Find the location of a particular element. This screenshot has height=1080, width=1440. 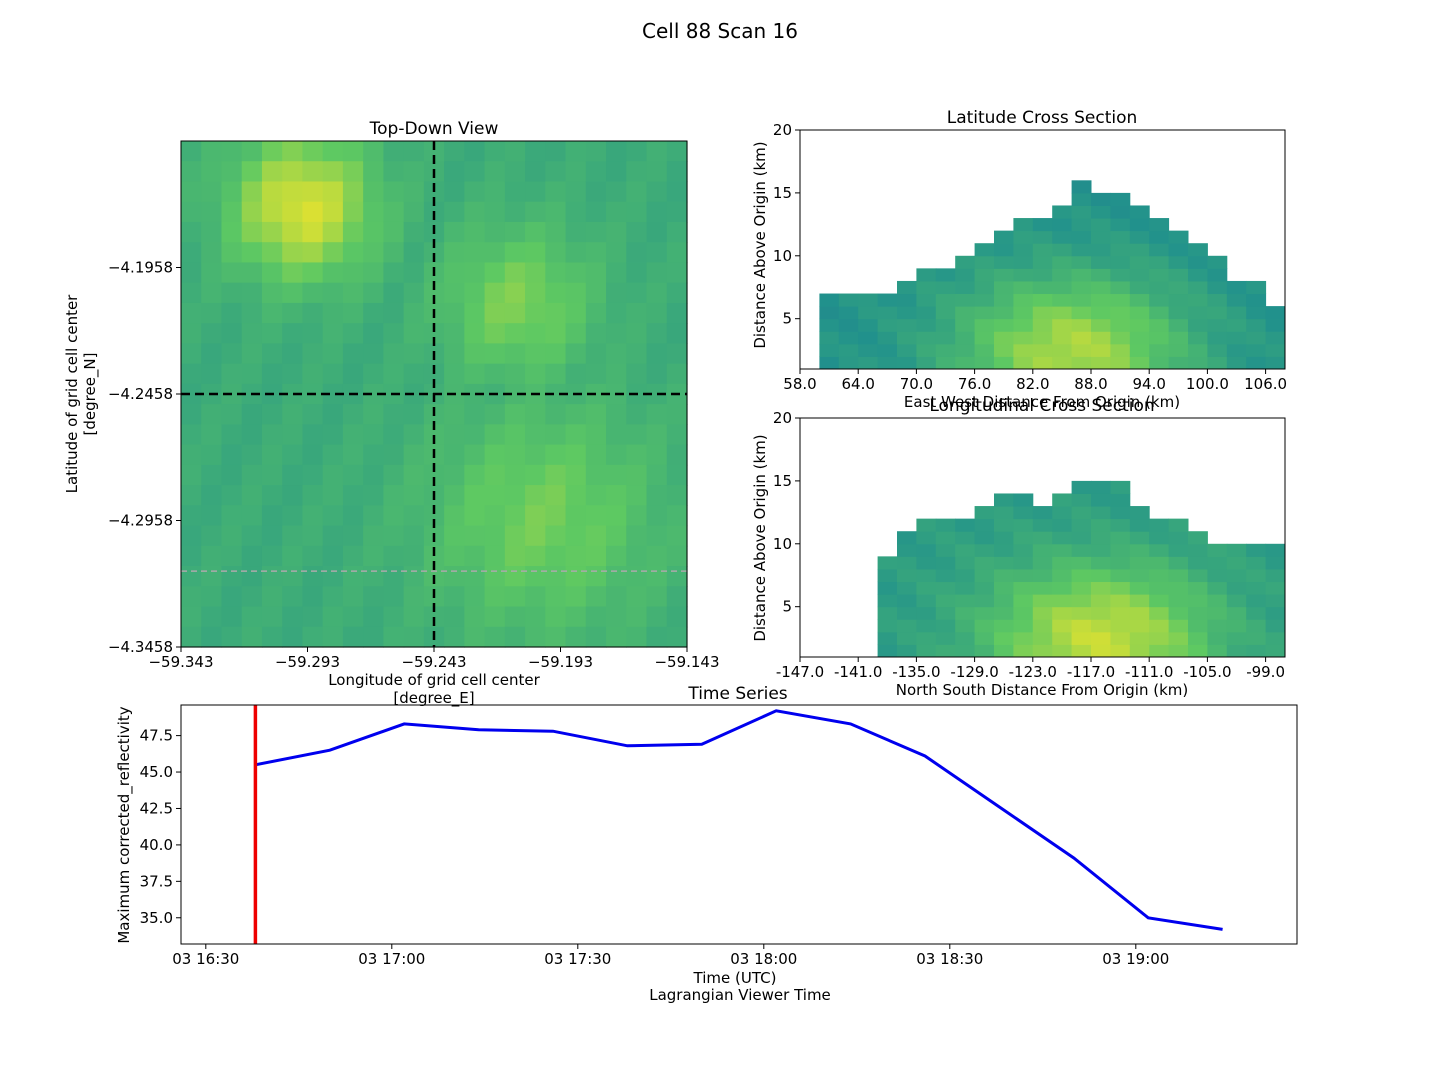

x-tick-label: 100.0 is located at coordinates (1207, 384).